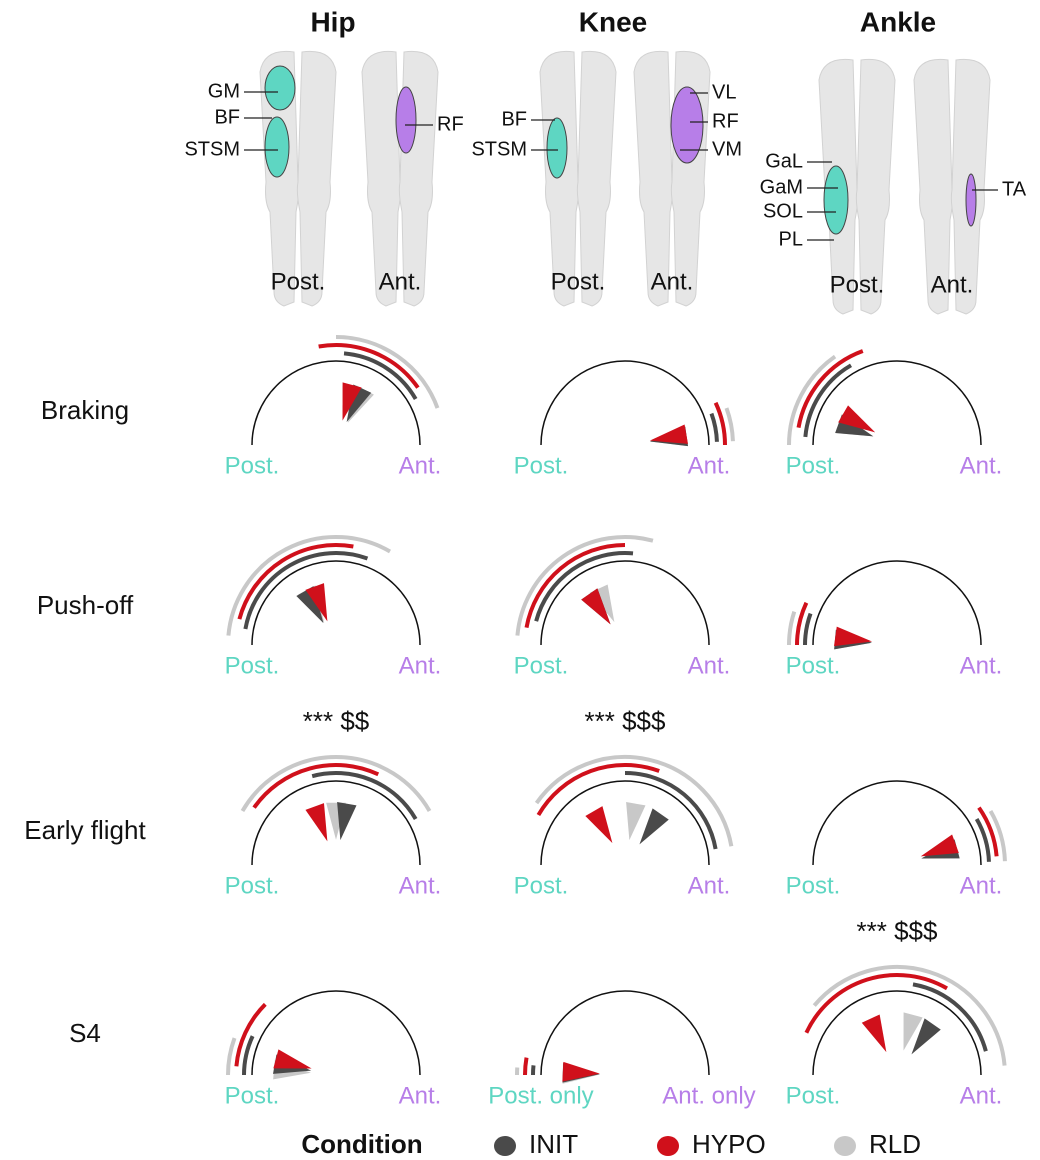 The image size is (1040, 1160). What do you see at coordinates (791, 239) in the screenshot?
I see `muscle-label: PL` at bounding box center [791, 239].